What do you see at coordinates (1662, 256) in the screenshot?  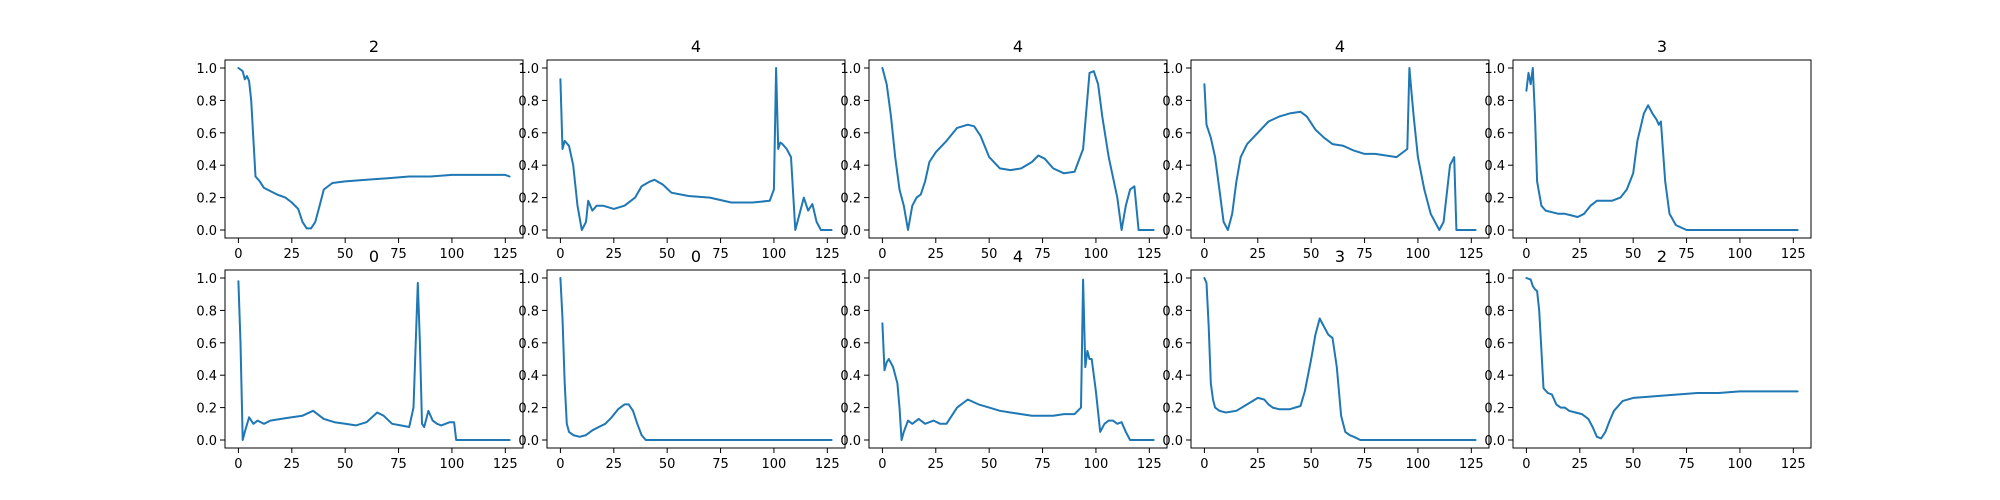 I see `panel-title: 2` at bounding box center [1662, 256].